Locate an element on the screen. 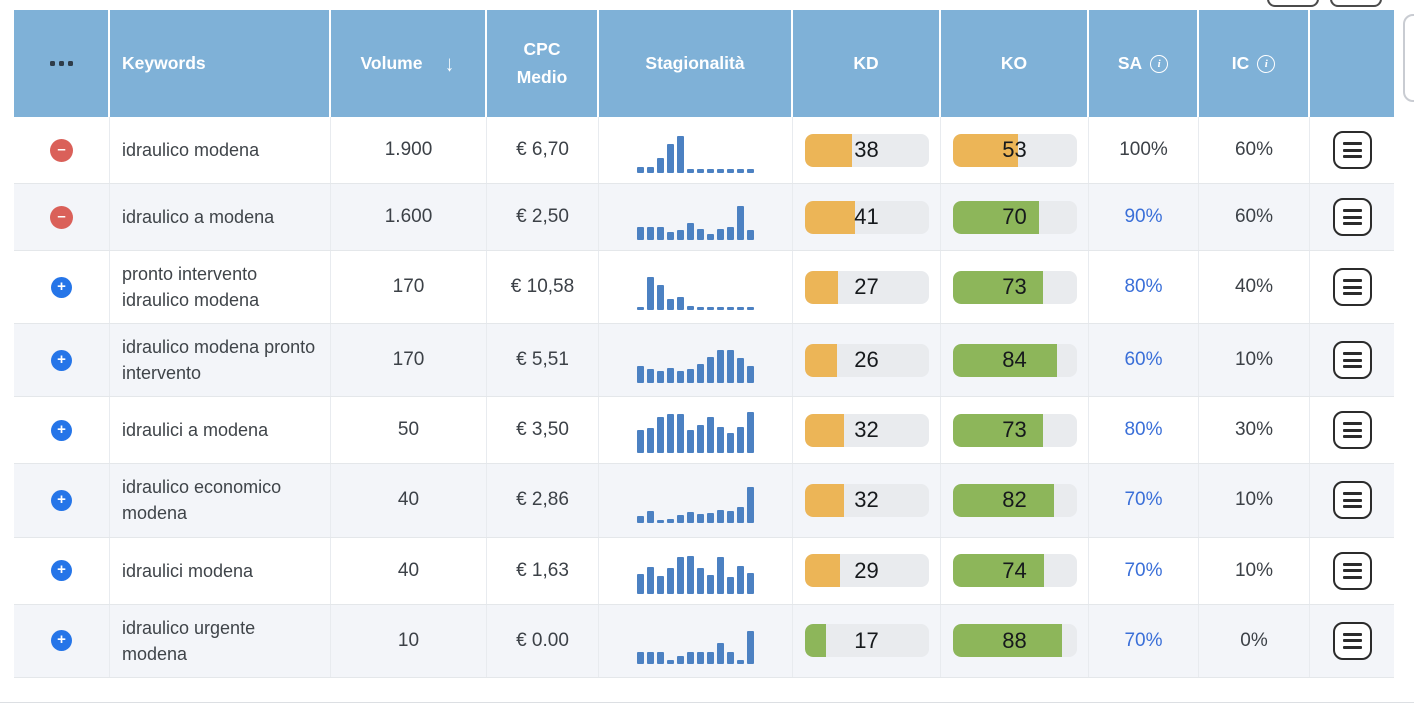 The image size is (1414, 708). cpc-cell: € 3,50 is located at coordinates (543, 430).